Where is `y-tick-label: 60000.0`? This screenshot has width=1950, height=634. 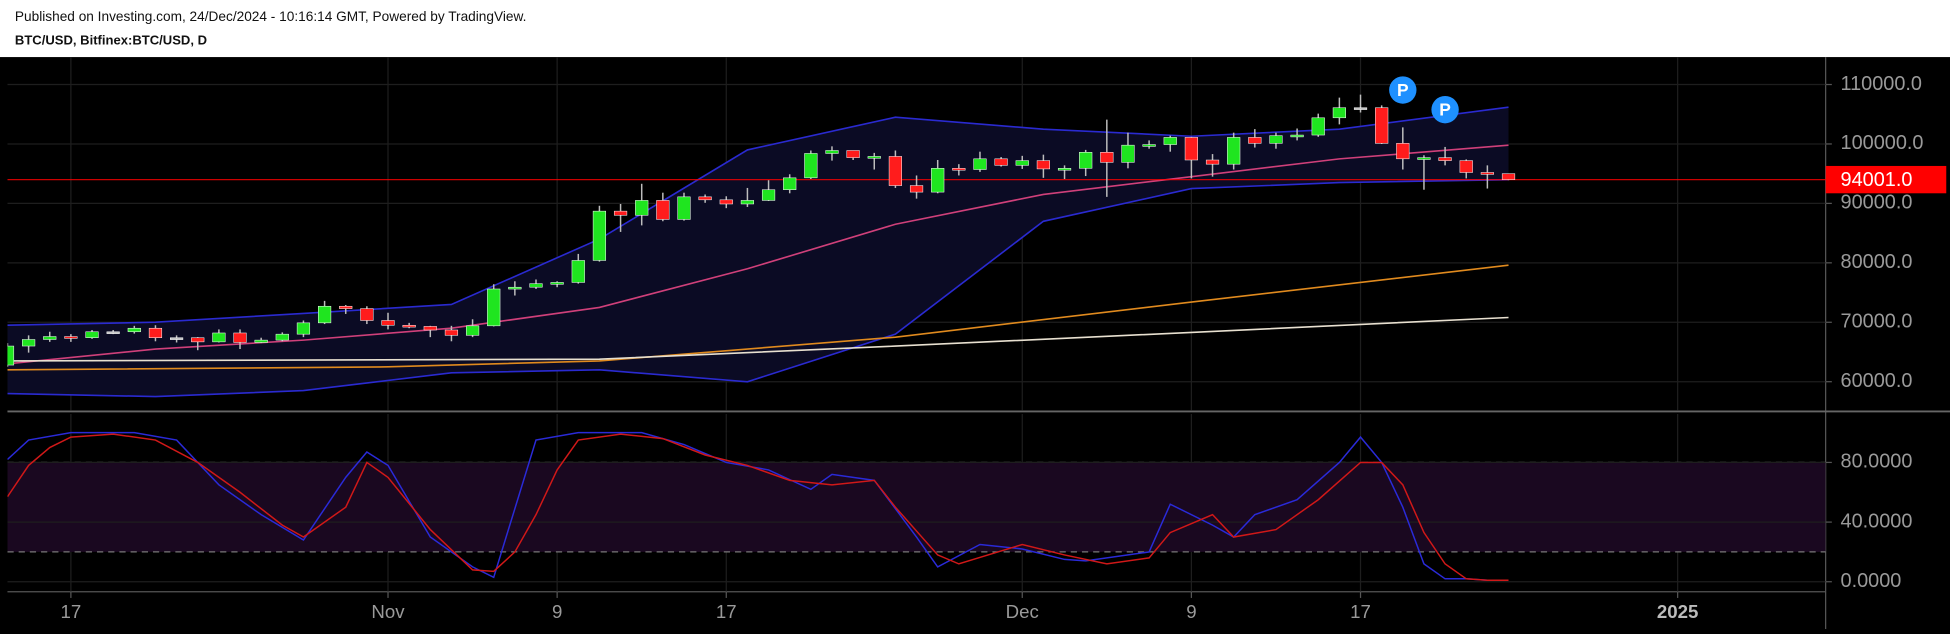 y-tick-label: 60000.0 is located at coordinates (1877, 381).